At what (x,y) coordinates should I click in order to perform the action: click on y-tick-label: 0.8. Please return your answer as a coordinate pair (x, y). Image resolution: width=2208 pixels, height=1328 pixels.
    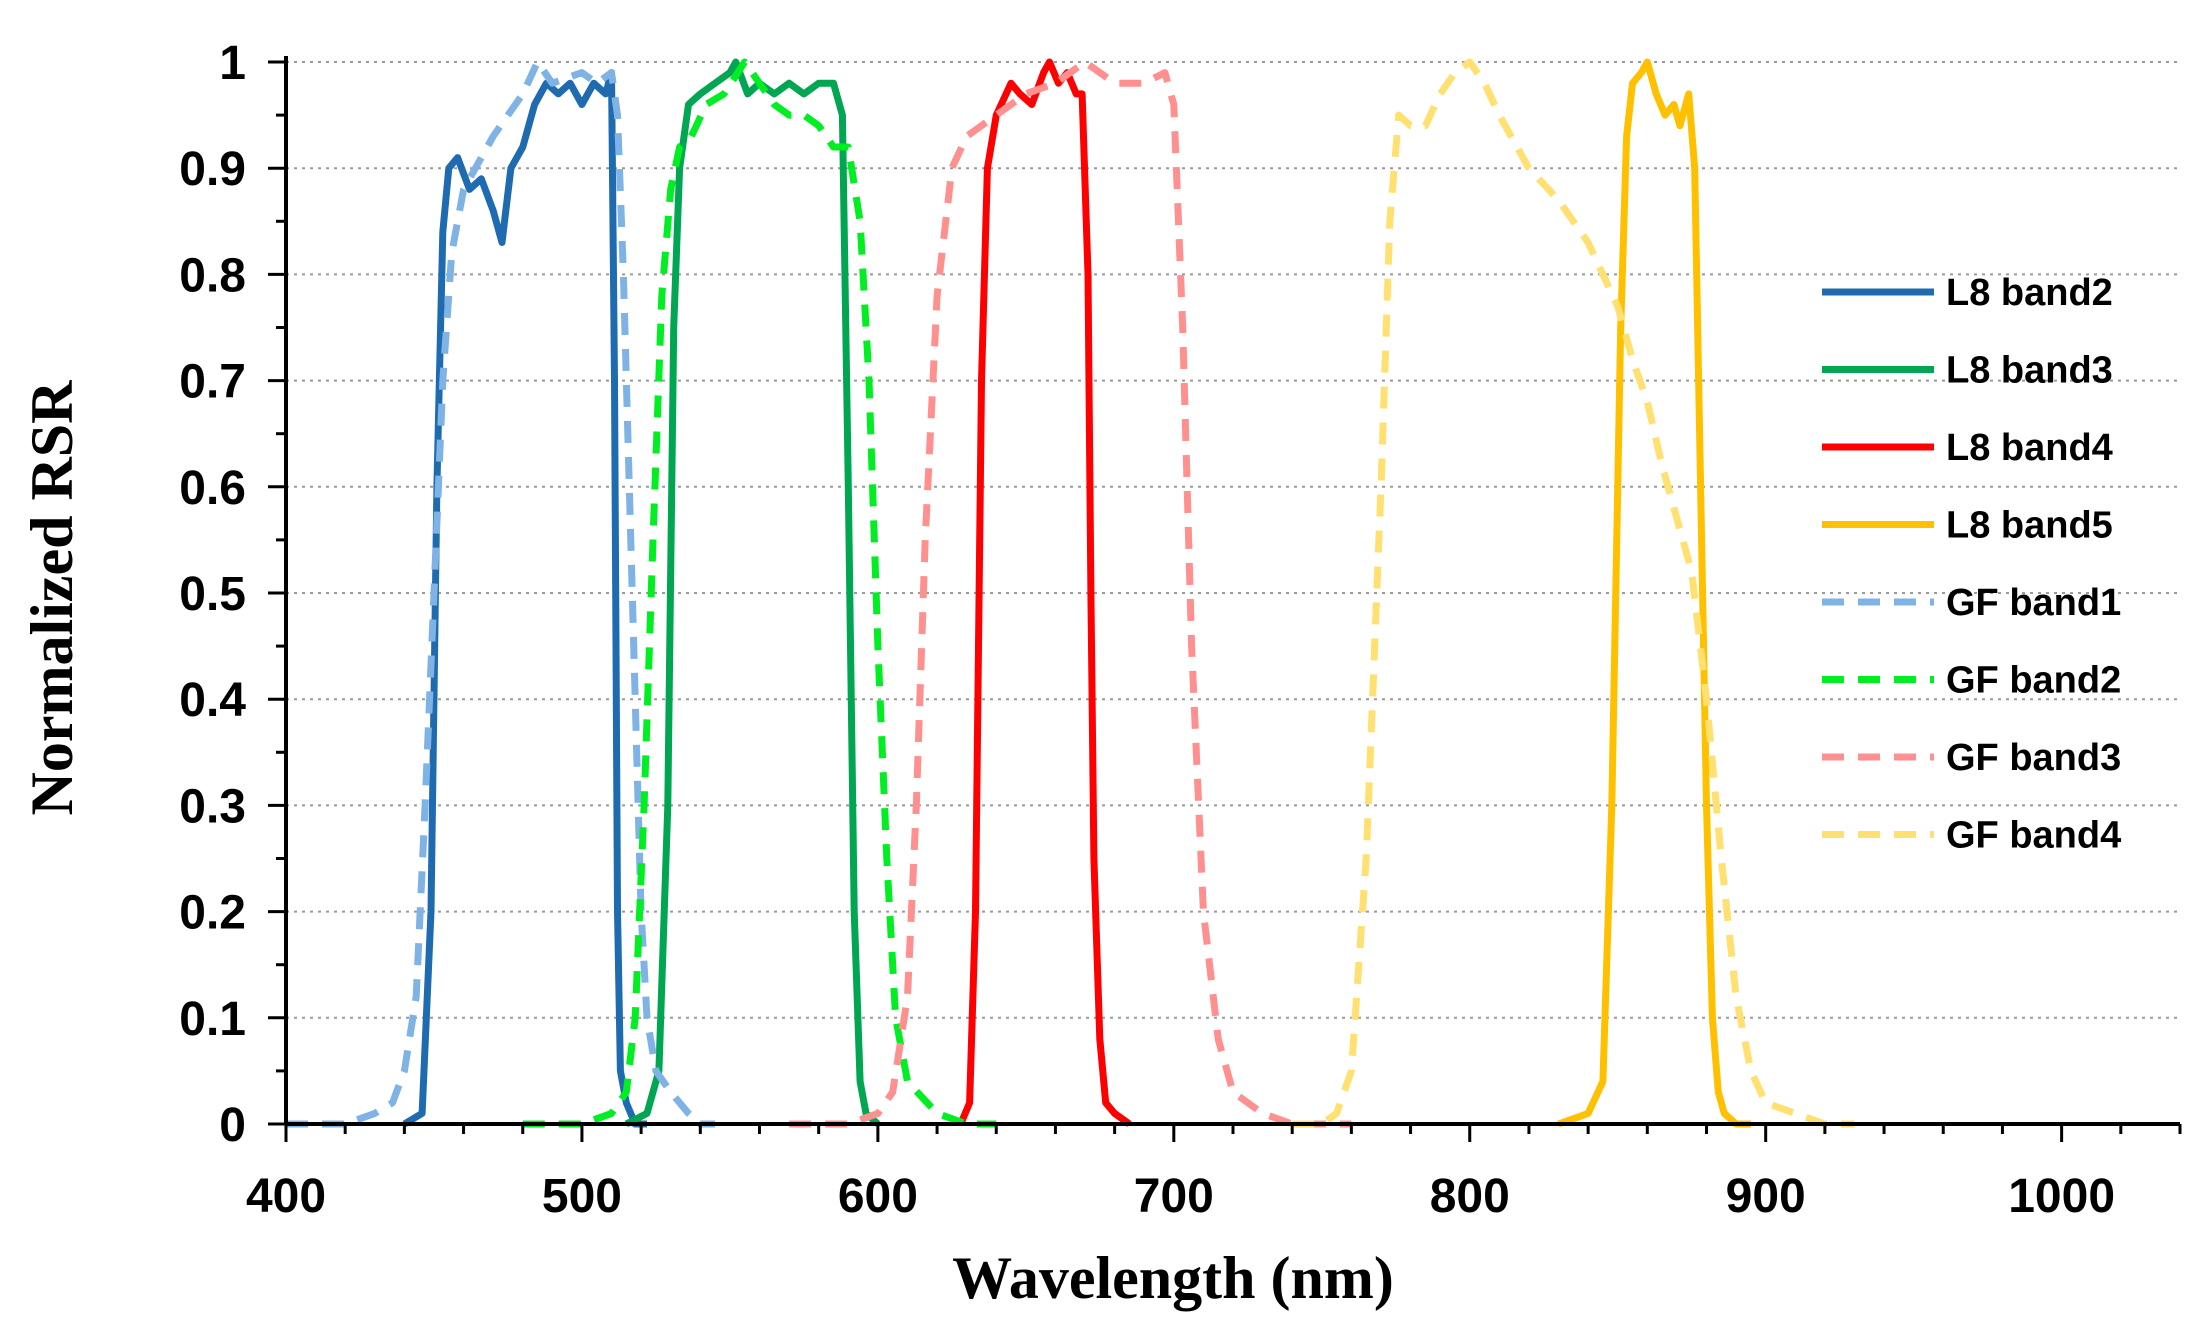
    Looking at the image, I should click on (212, 275).